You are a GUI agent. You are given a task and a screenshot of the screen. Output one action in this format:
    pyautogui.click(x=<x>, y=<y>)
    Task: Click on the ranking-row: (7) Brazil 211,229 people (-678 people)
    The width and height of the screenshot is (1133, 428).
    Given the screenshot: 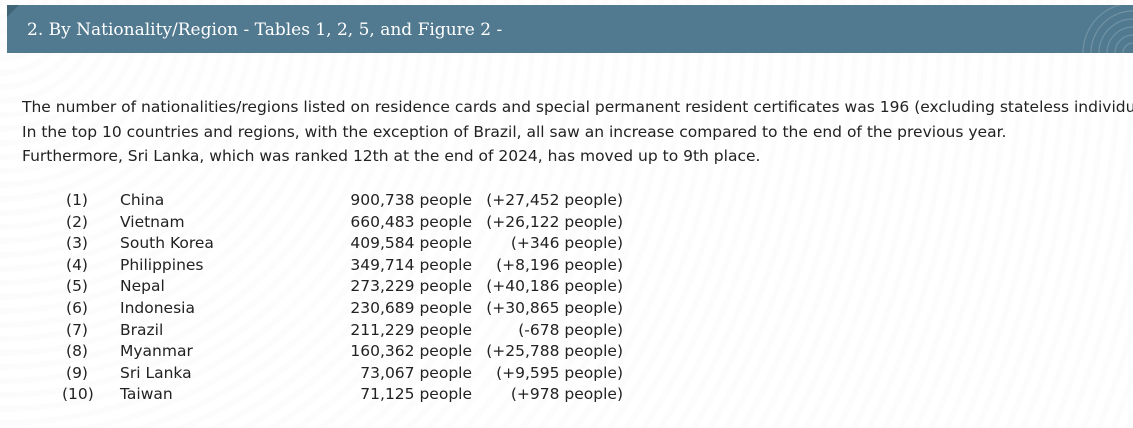 What is the action you would take?
    pyautogui.click(x=350, y=331)
    